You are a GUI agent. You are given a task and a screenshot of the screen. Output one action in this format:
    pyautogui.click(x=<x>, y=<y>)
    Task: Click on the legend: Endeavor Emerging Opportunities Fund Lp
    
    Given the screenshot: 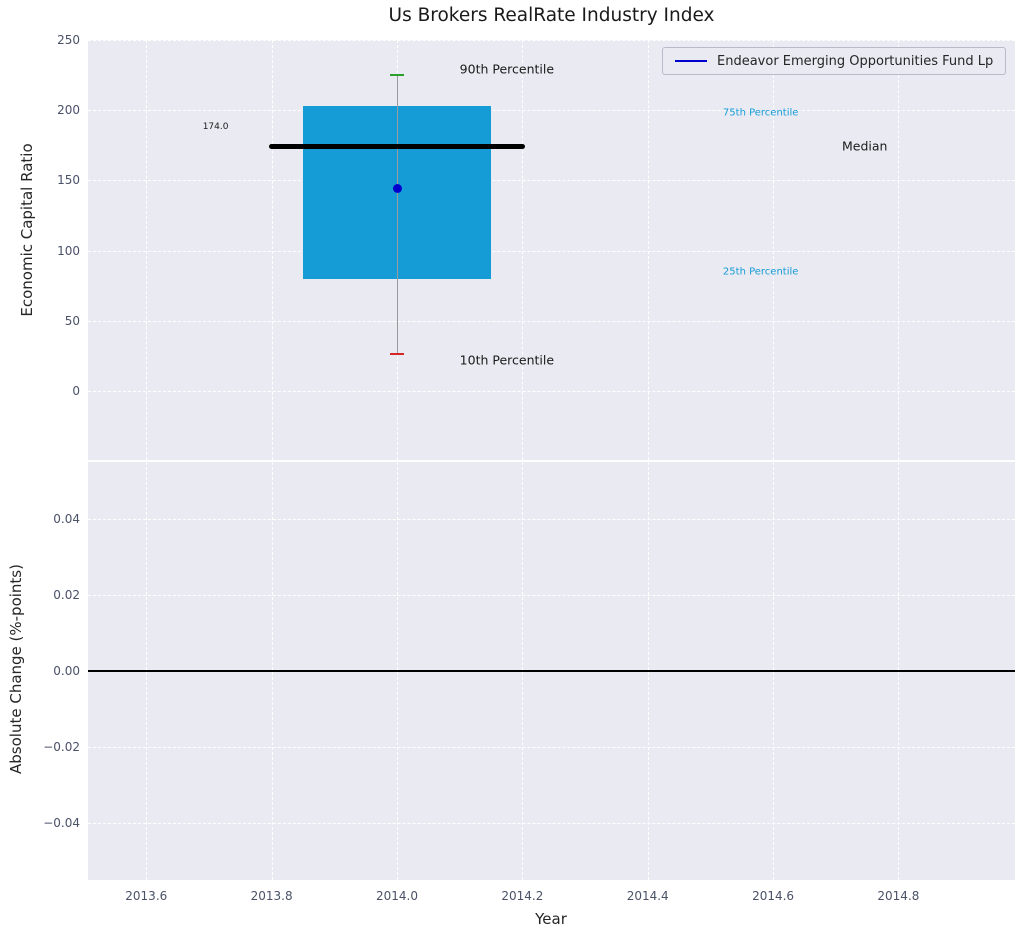 What is the action you would take?
    pyautogui.click(x=834, y=61)
    